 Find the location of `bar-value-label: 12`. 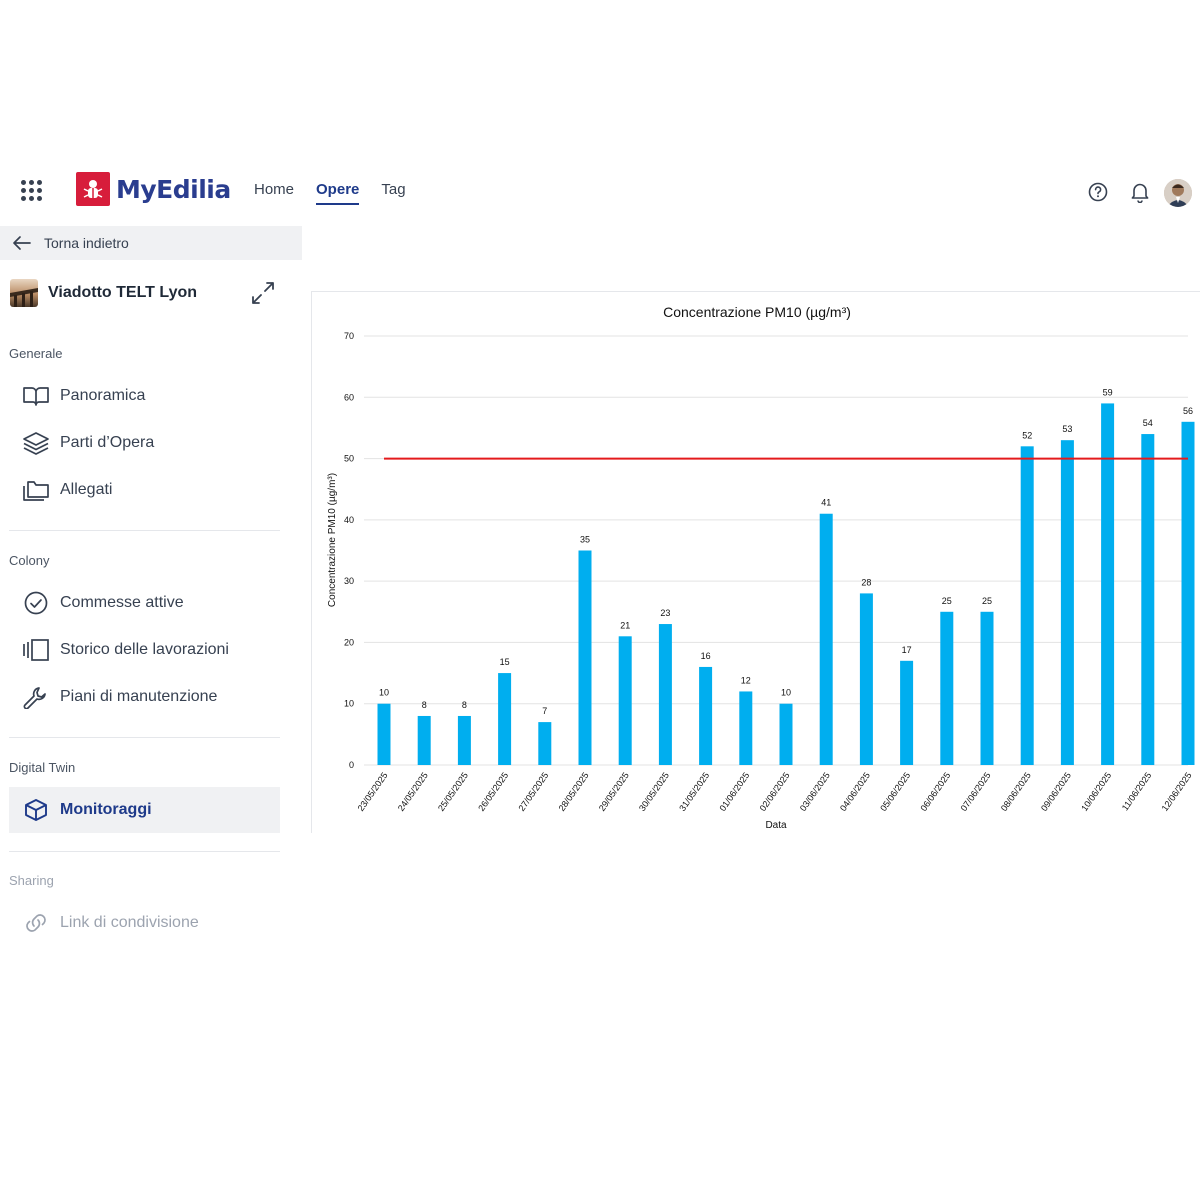

bar-value-label: 12 is located at coordinates (746, 680).